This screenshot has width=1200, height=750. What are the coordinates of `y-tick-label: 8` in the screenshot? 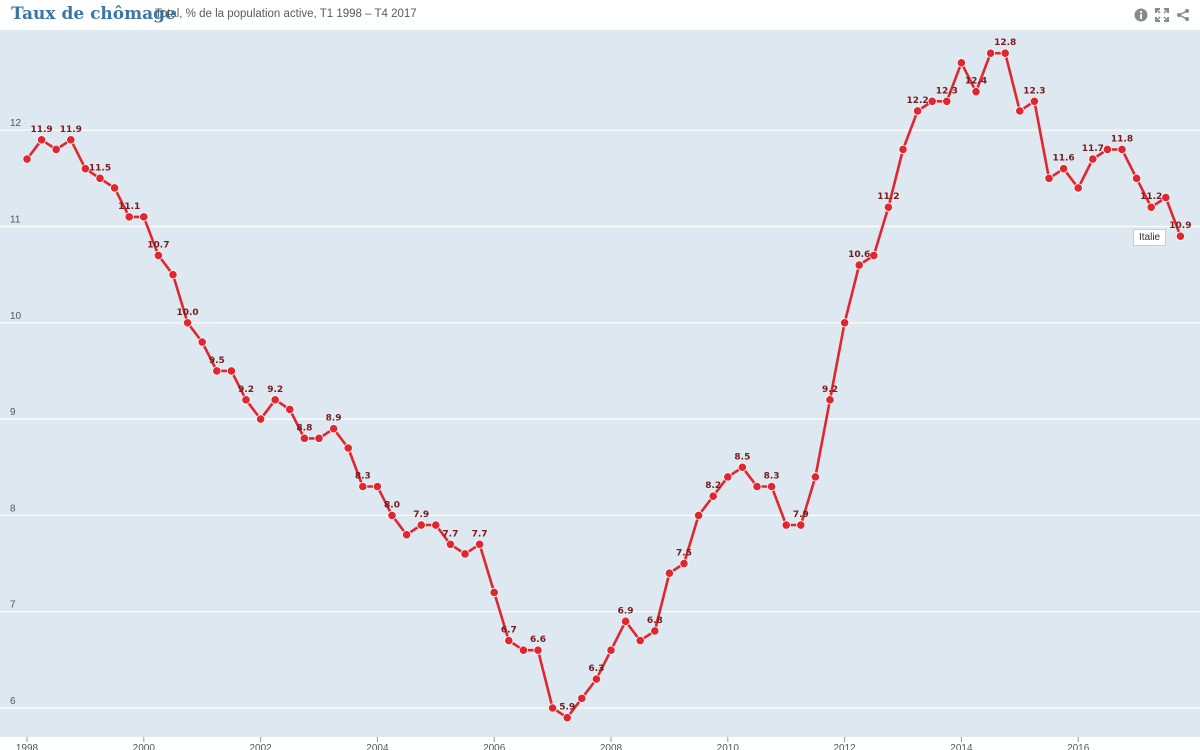 It's located at (13, 508).